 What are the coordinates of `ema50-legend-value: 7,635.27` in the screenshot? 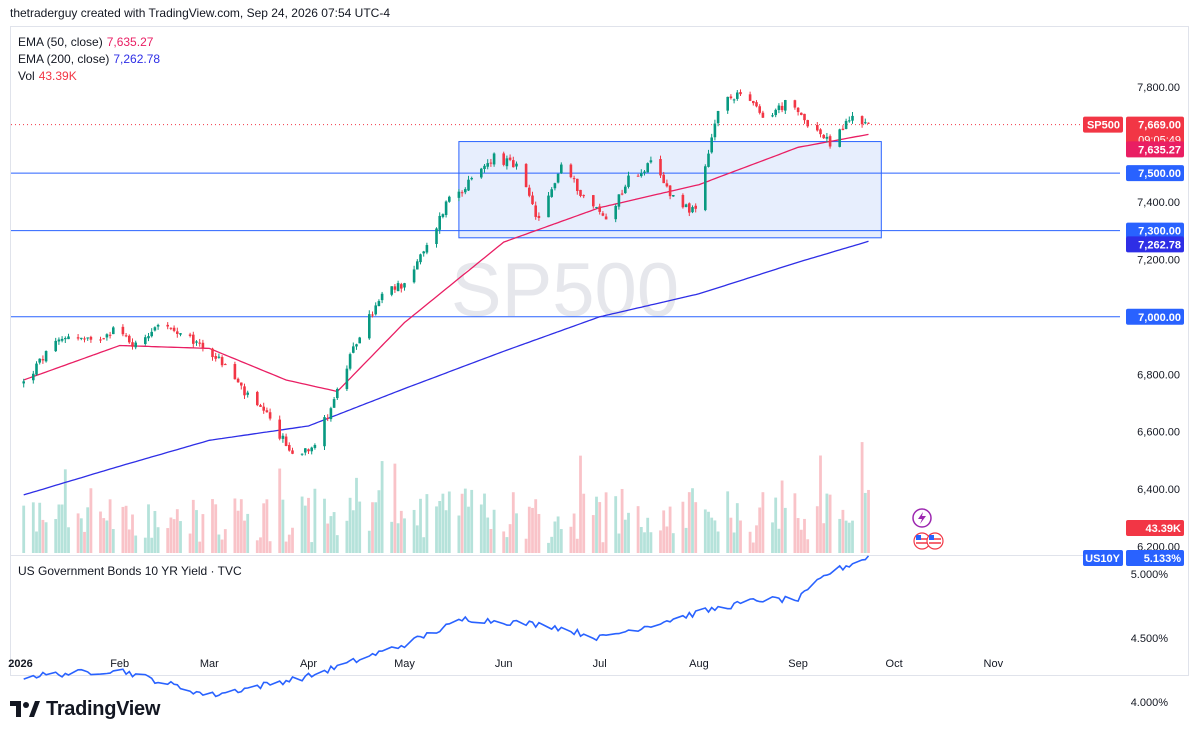 It's located at (130, 42).